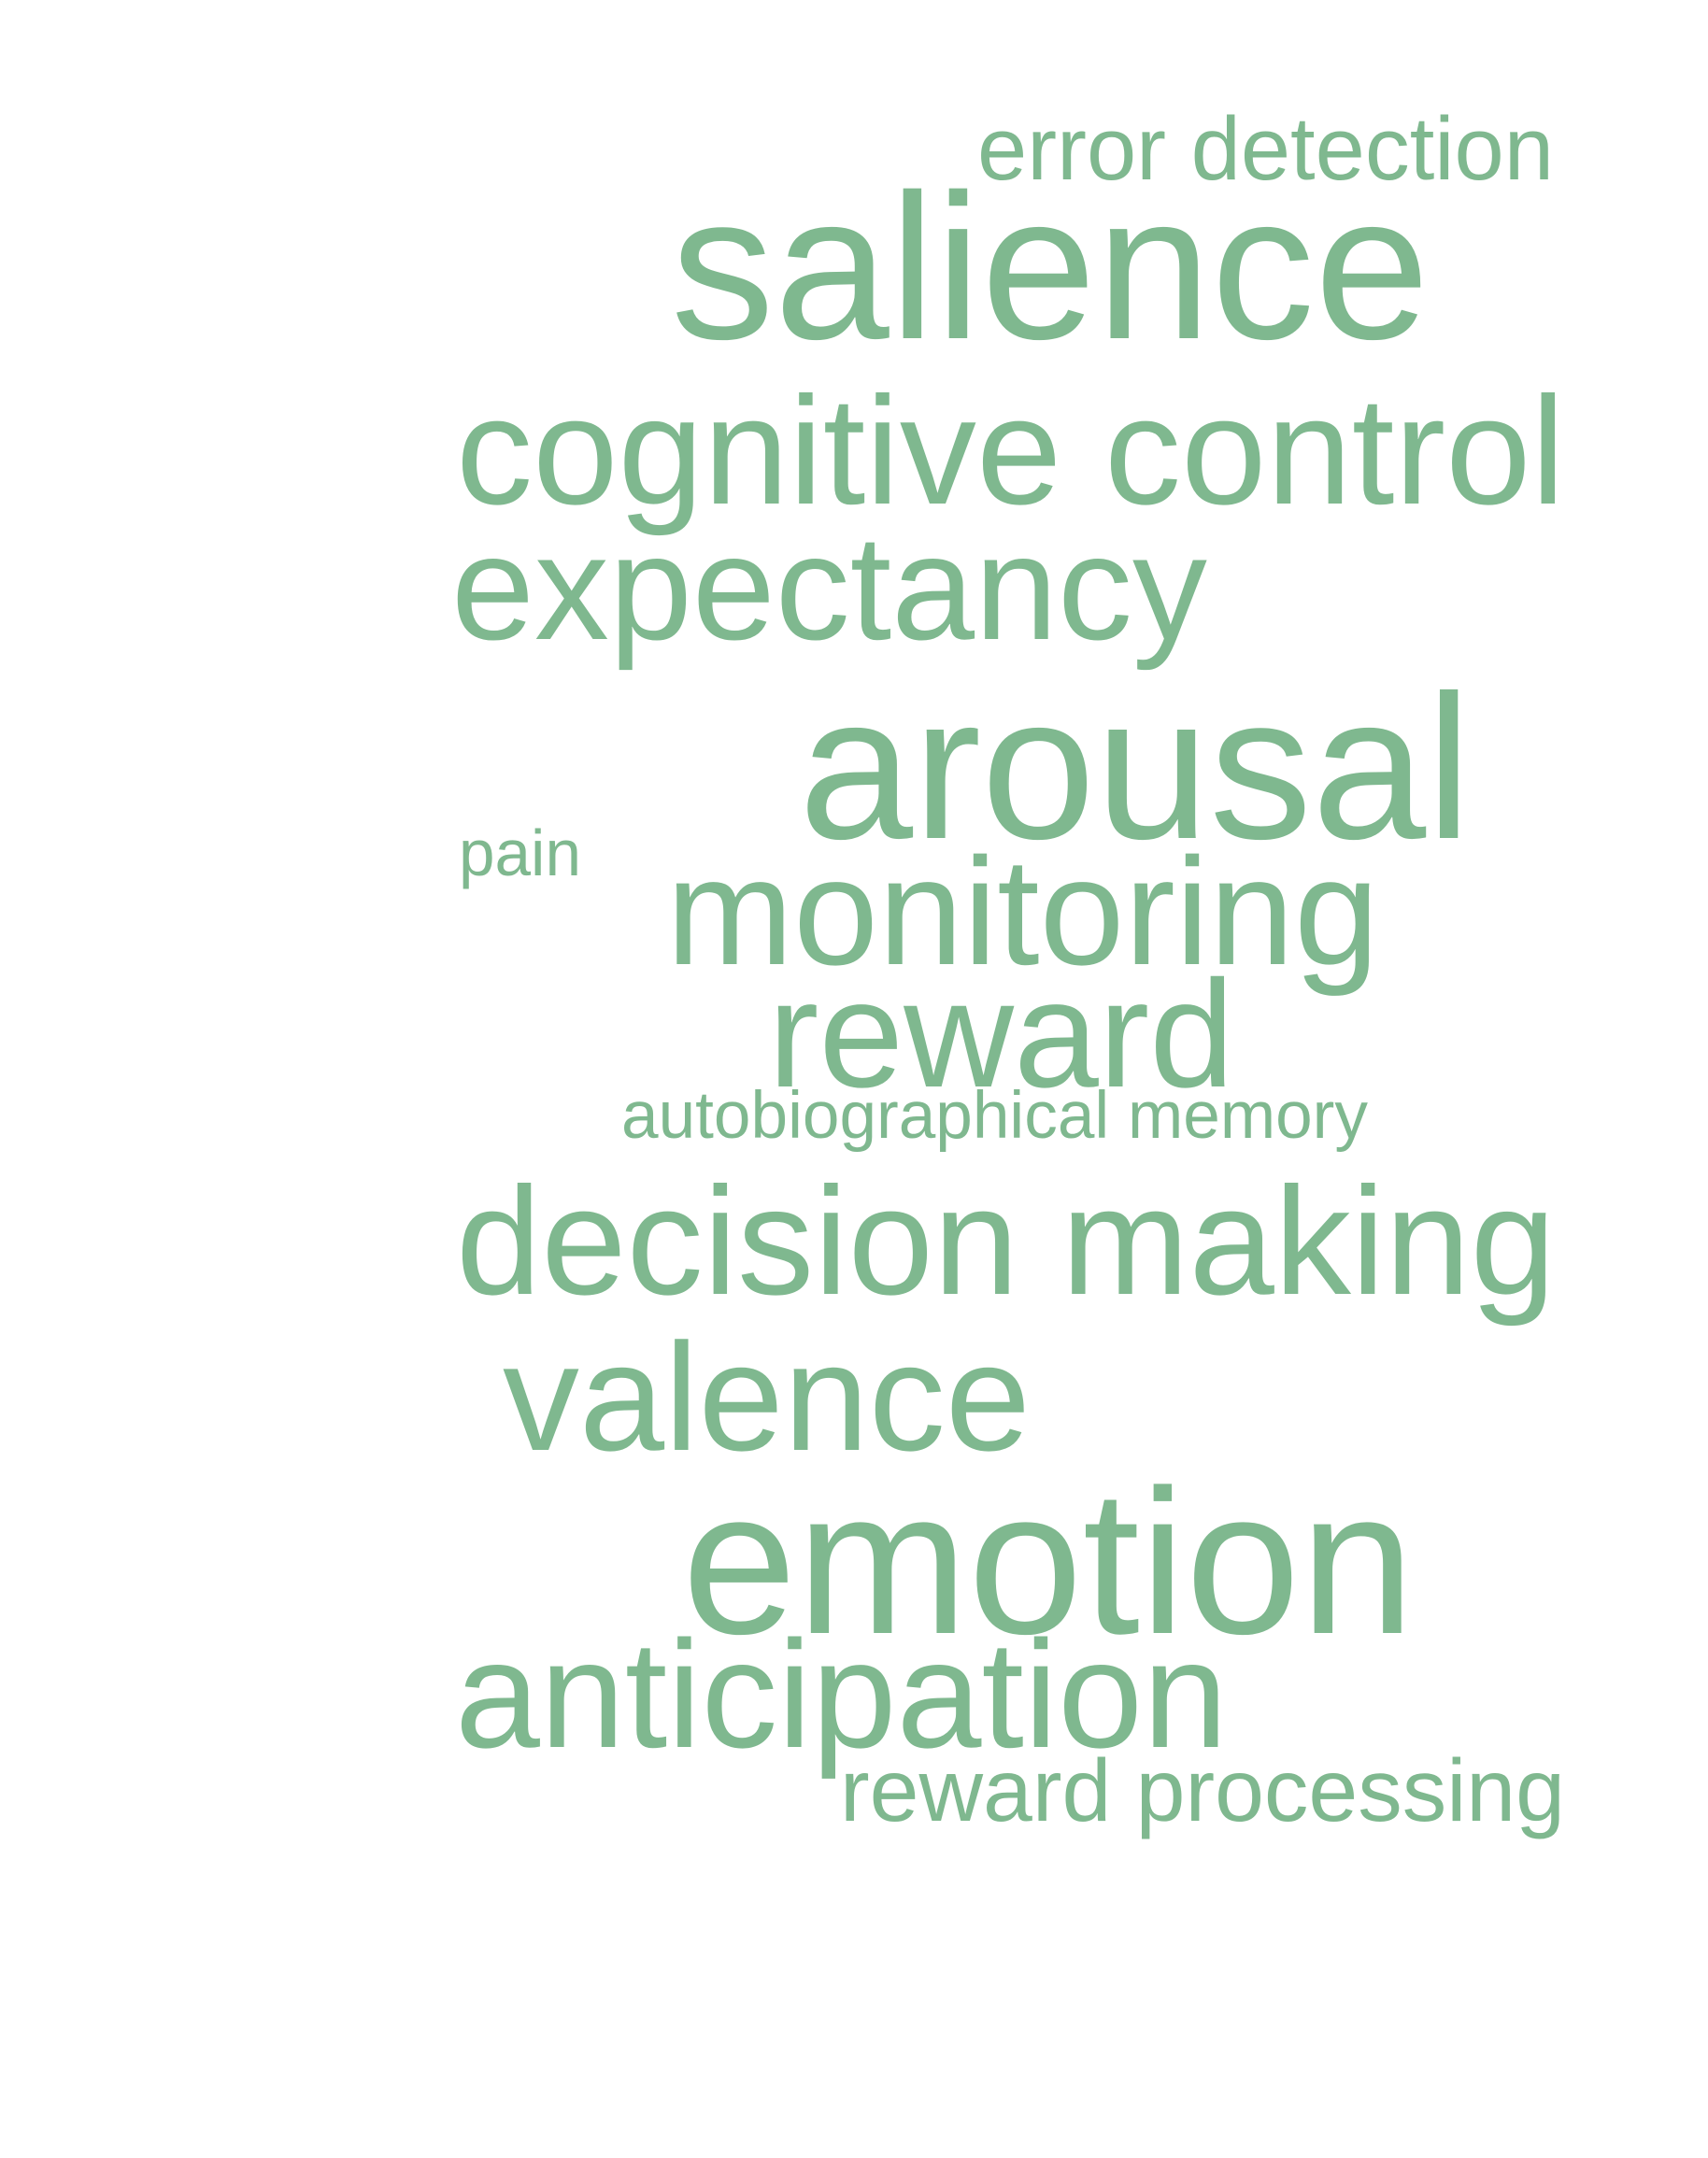 The height and width of the screenshot is (2158, 1708). Describe the element at coordinates (1135, 767) in the screenshot. I see `word-arousal: arousal` at that location.